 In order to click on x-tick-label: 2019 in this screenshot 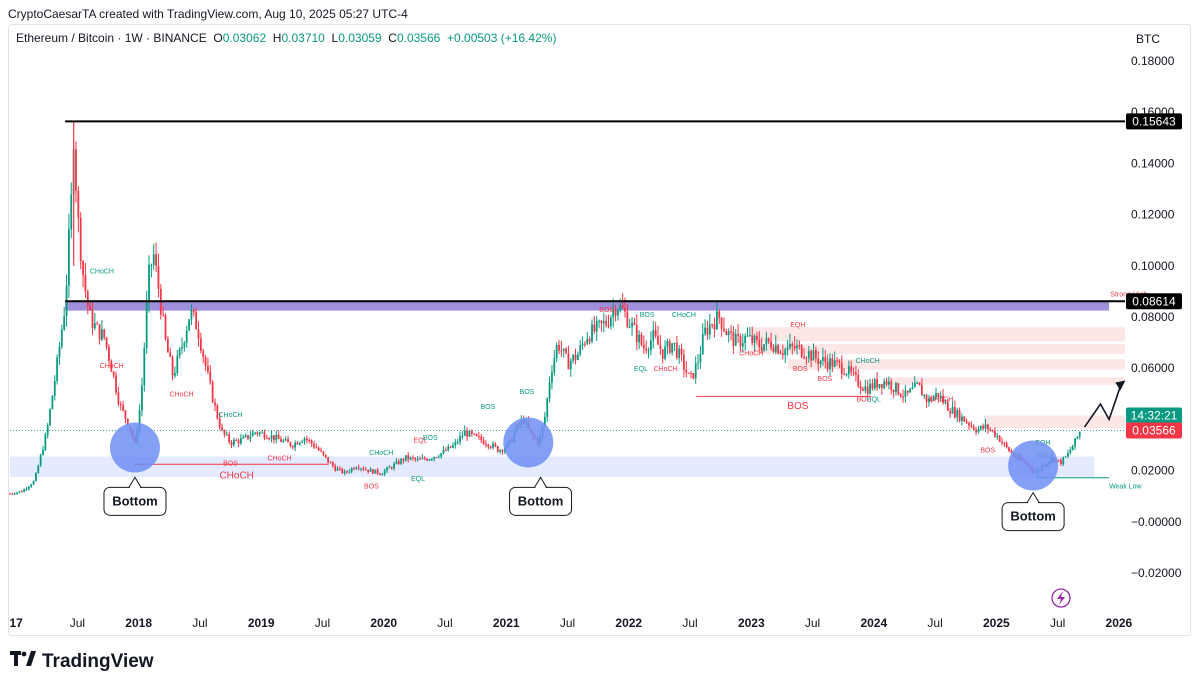, I will do `click(261, 623)`.